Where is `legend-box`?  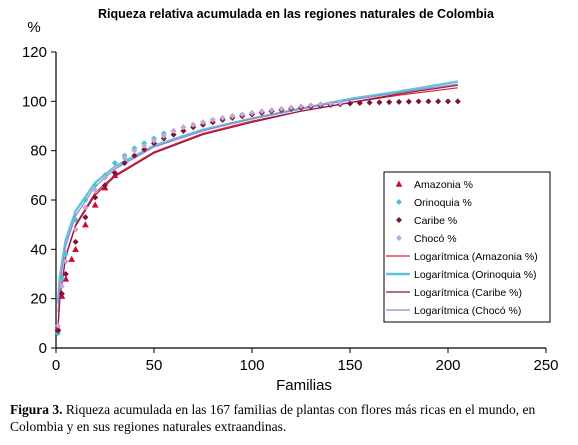 legend-box is located at coordinates (467, 247).